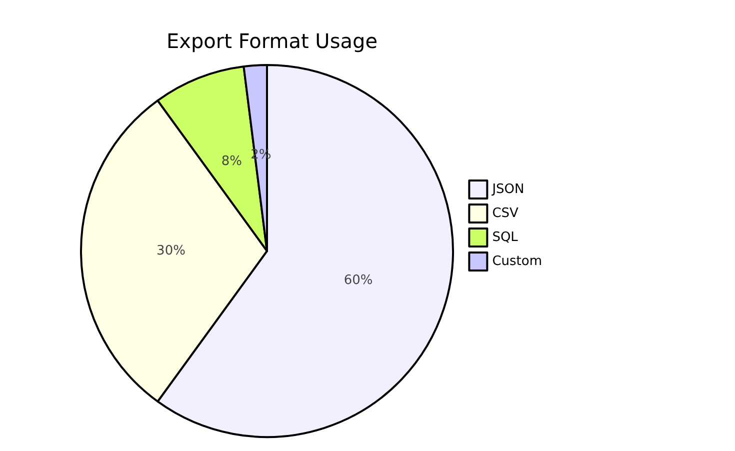 This screenshot has width=735, height=451. What do you see at coordinates (358, 280) in the screenshot?
I see `data-label: 60%` at bounding box center [358, 280].